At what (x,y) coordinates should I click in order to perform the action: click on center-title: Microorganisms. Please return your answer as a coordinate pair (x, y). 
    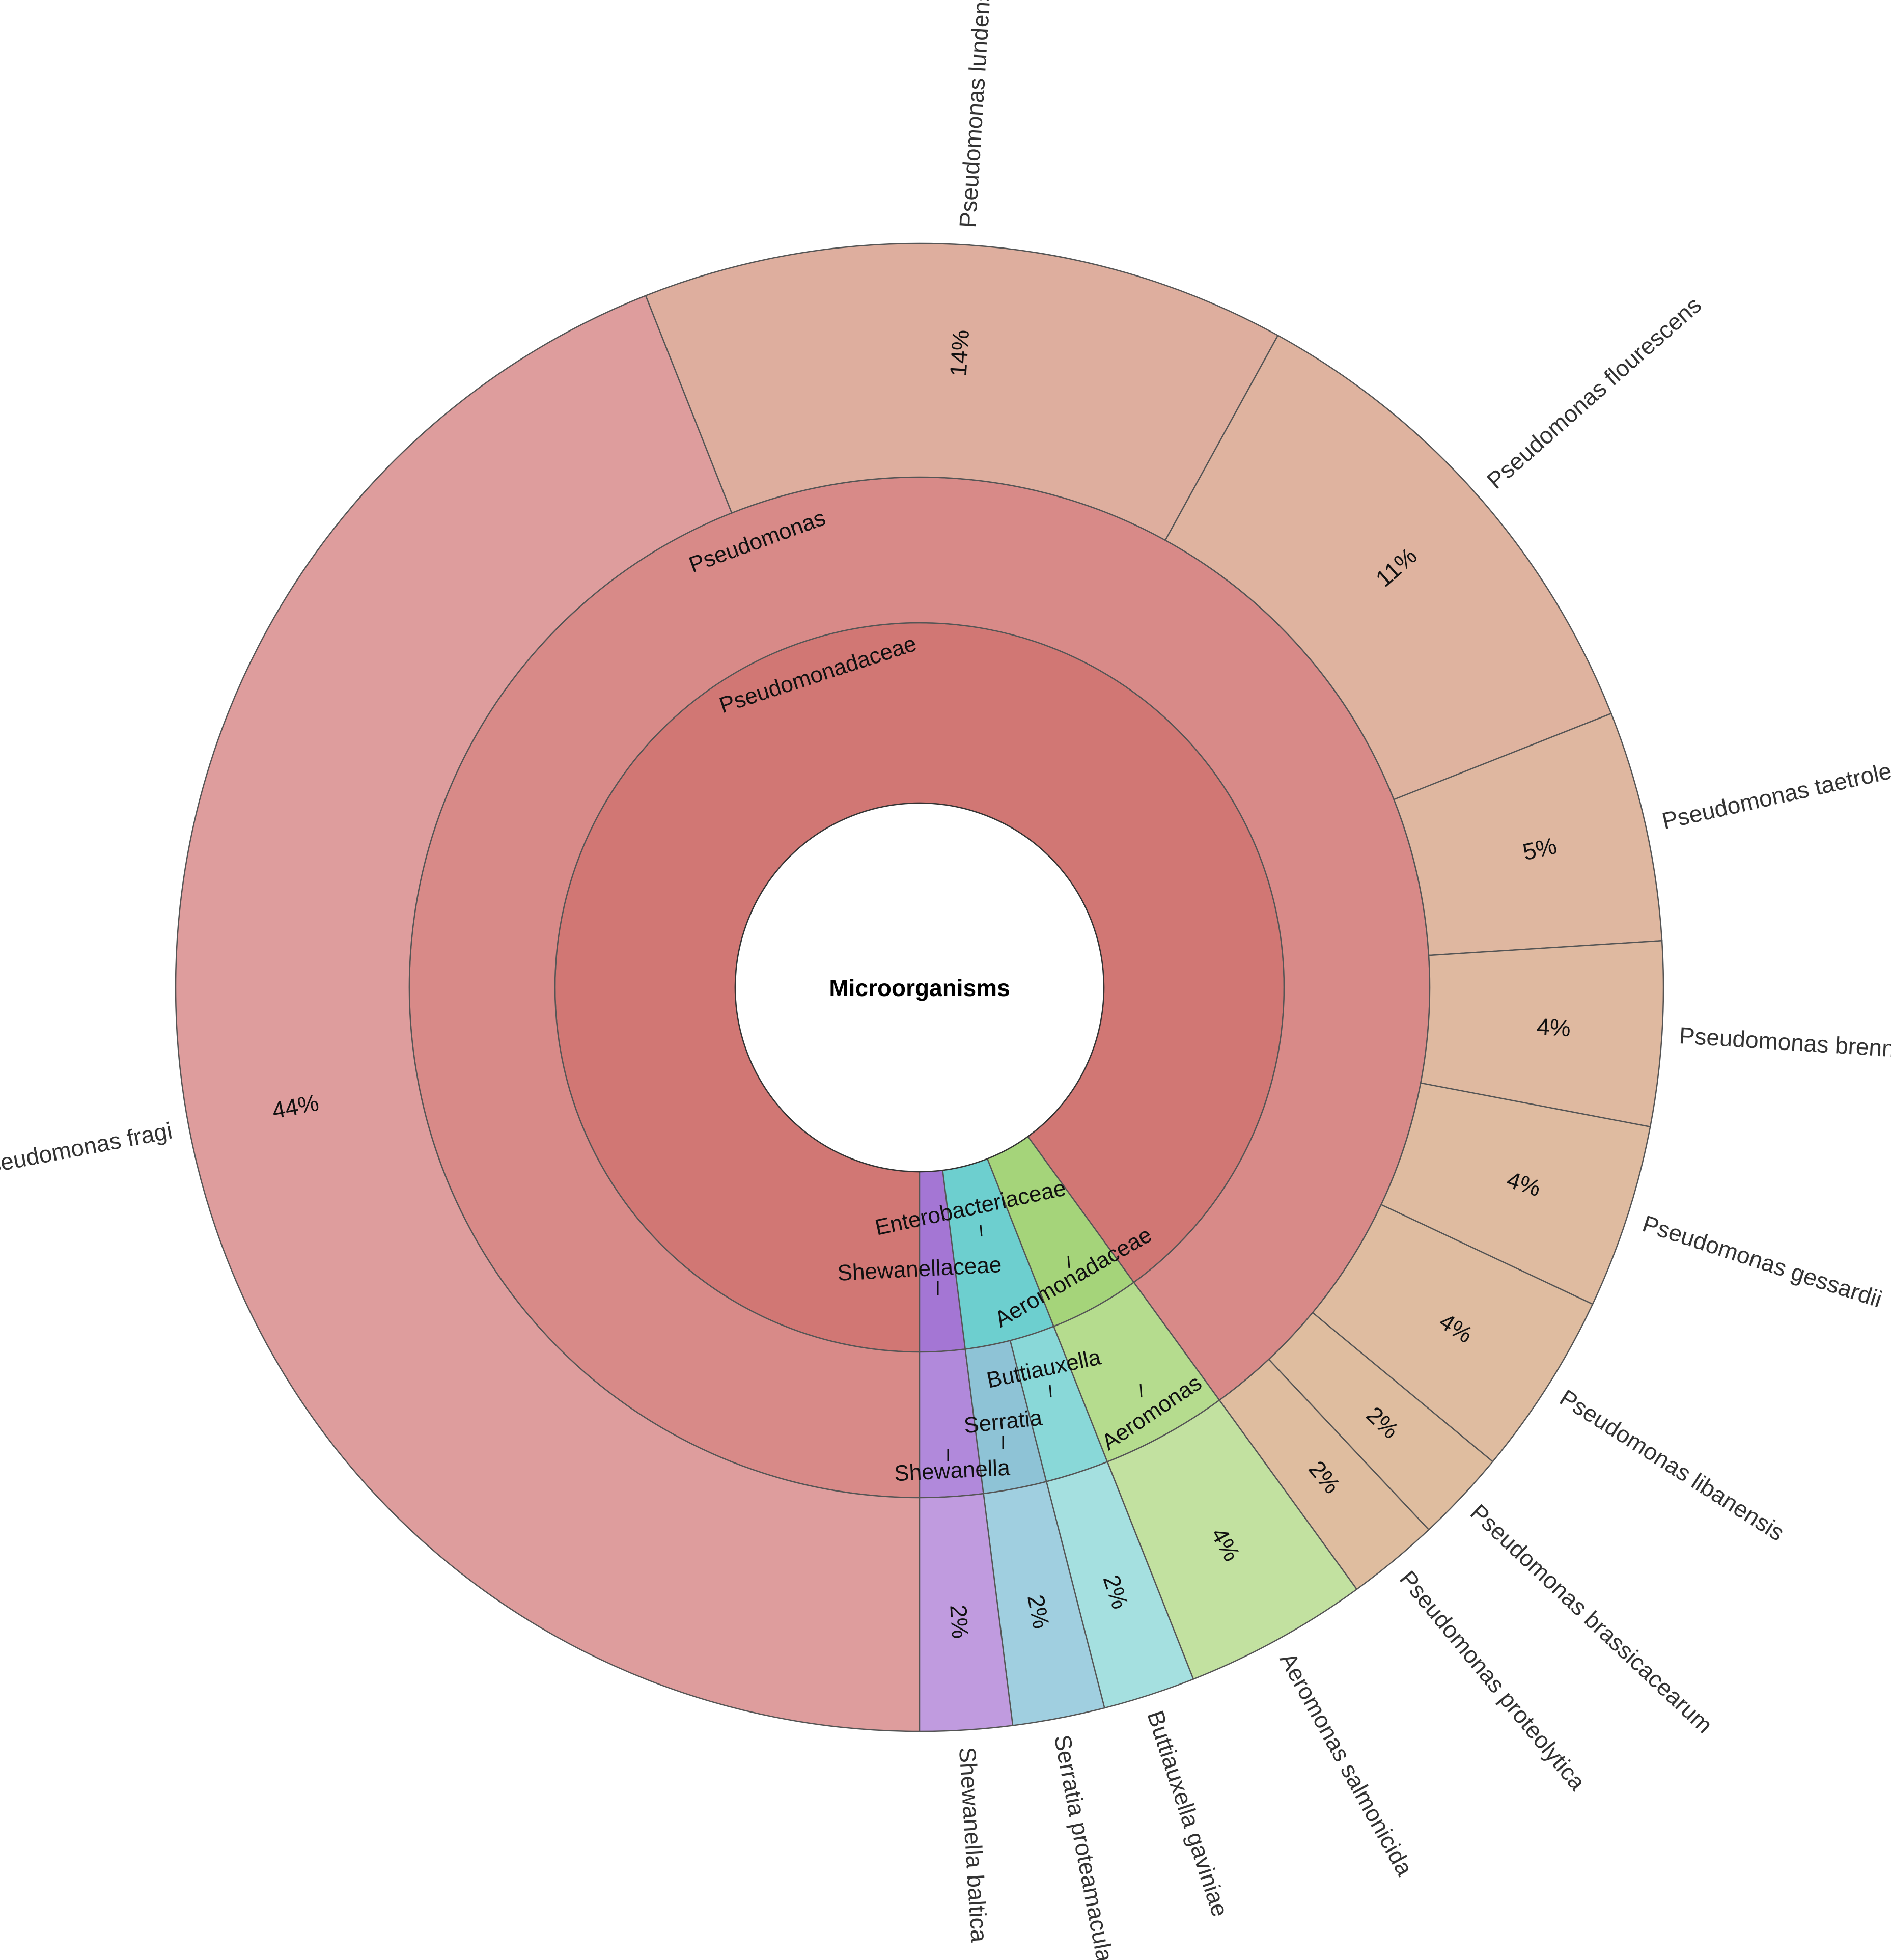
    Looking at the image, I should click on (919, 988).